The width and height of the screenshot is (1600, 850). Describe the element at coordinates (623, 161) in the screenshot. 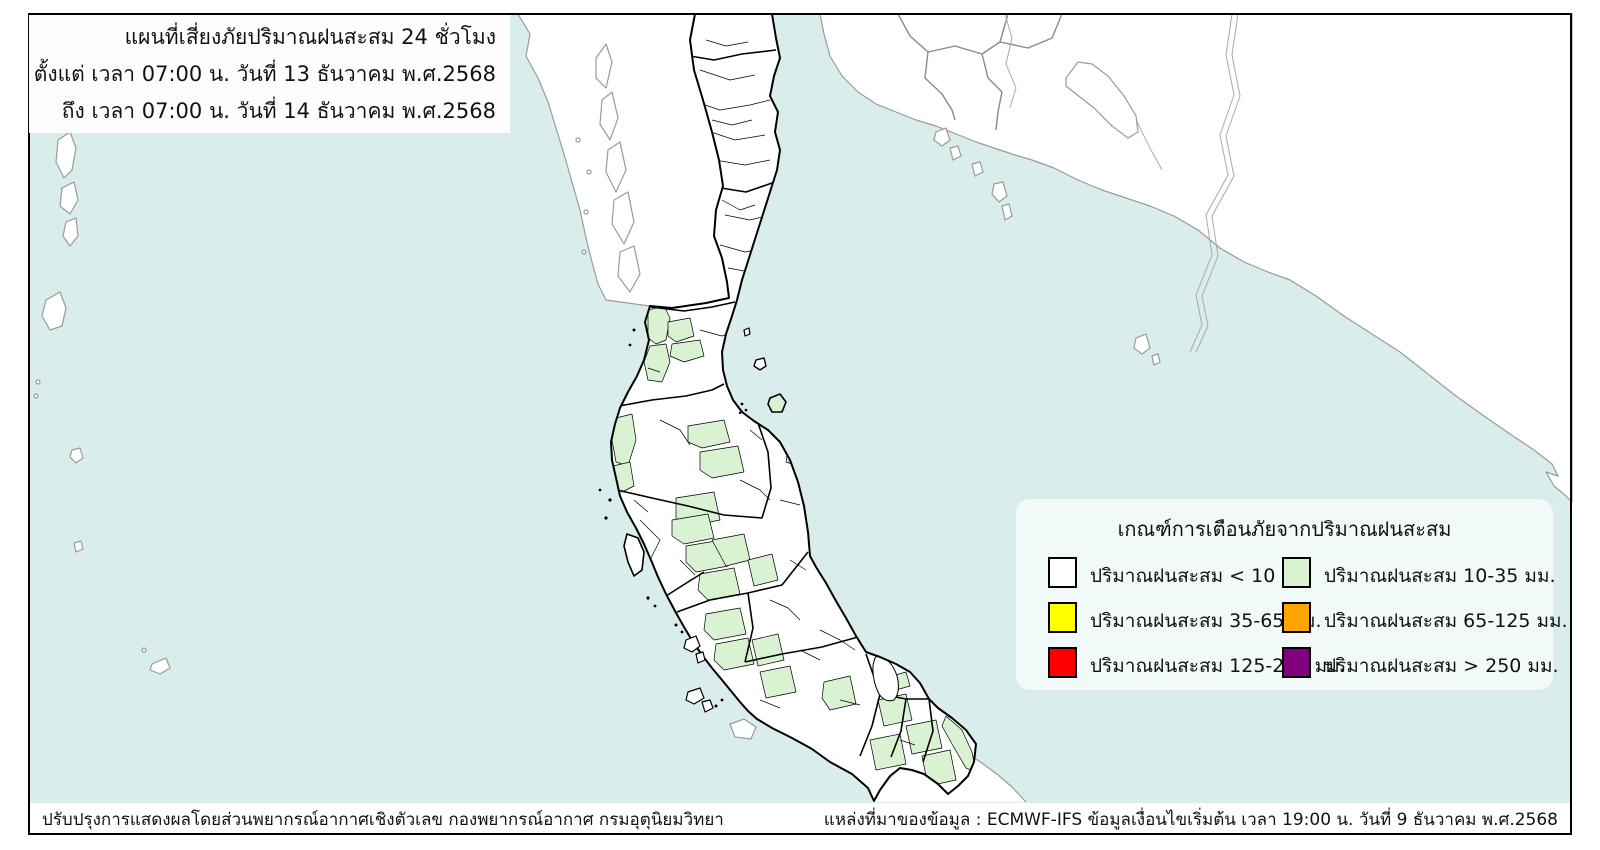

I see `myanmar-landmass` at that location.